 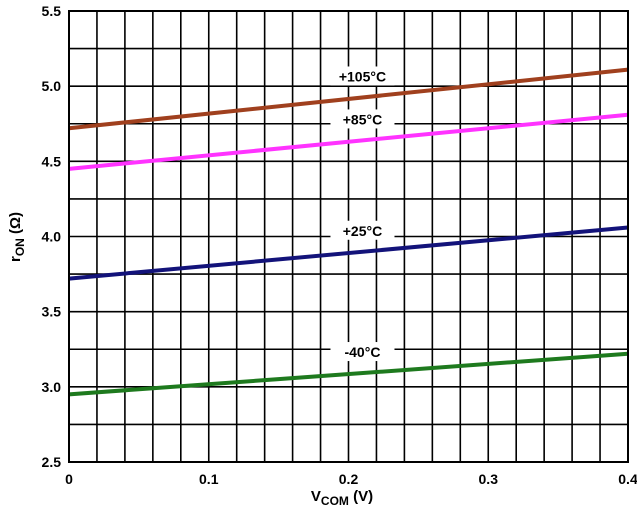 I want to click on x-tick-label: 0.2, so click(x=349, y=479).